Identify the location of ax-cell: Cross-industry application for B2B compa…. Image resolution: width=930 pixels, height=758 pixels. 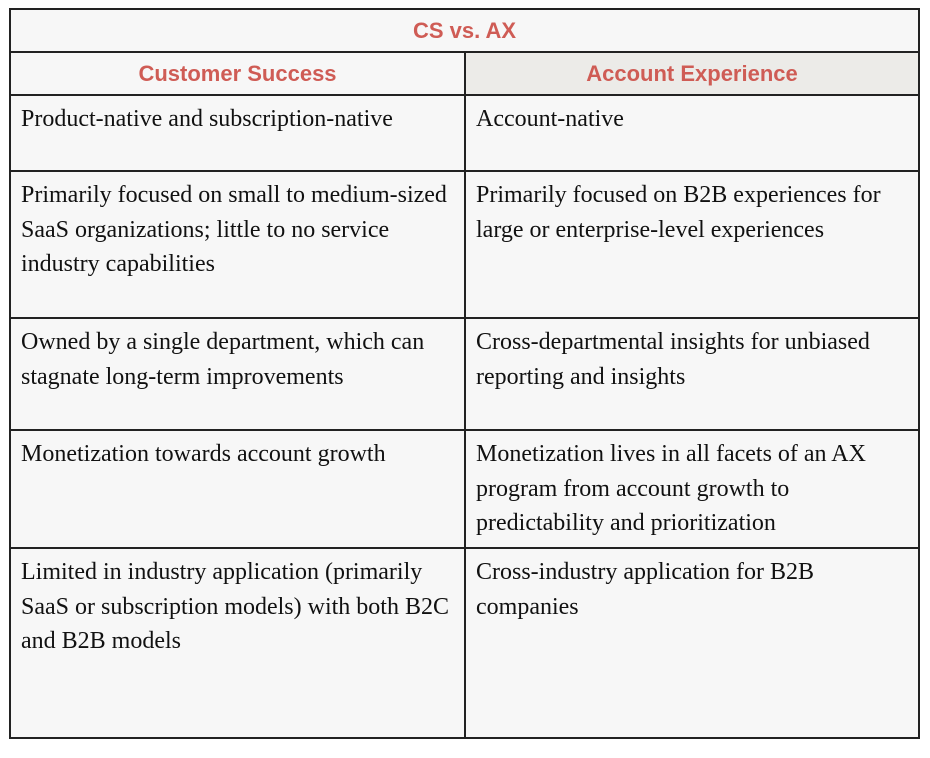
(692, 643).